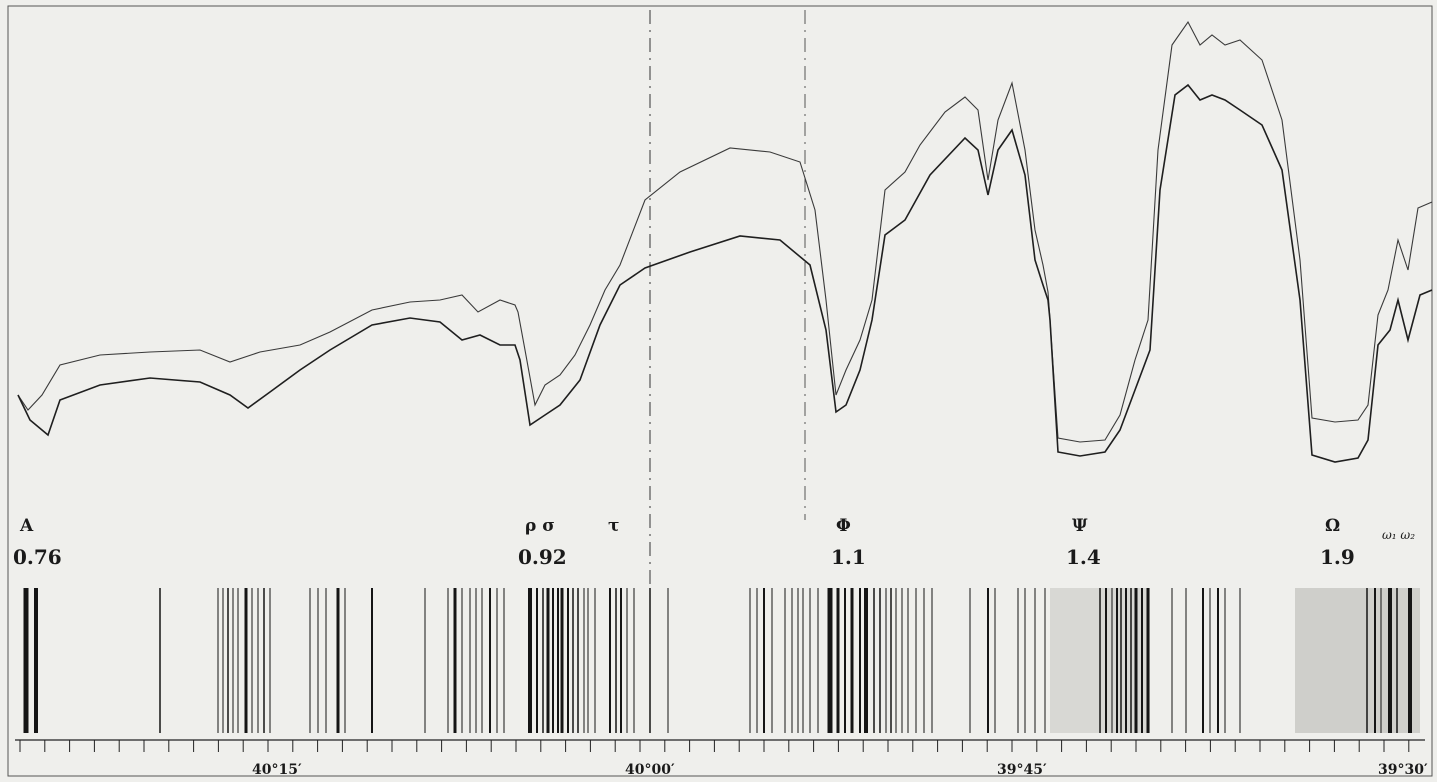 This screenshot has width=1437, height=782. I want to click on band-label-psi: Ψ, so click(1080, 526).